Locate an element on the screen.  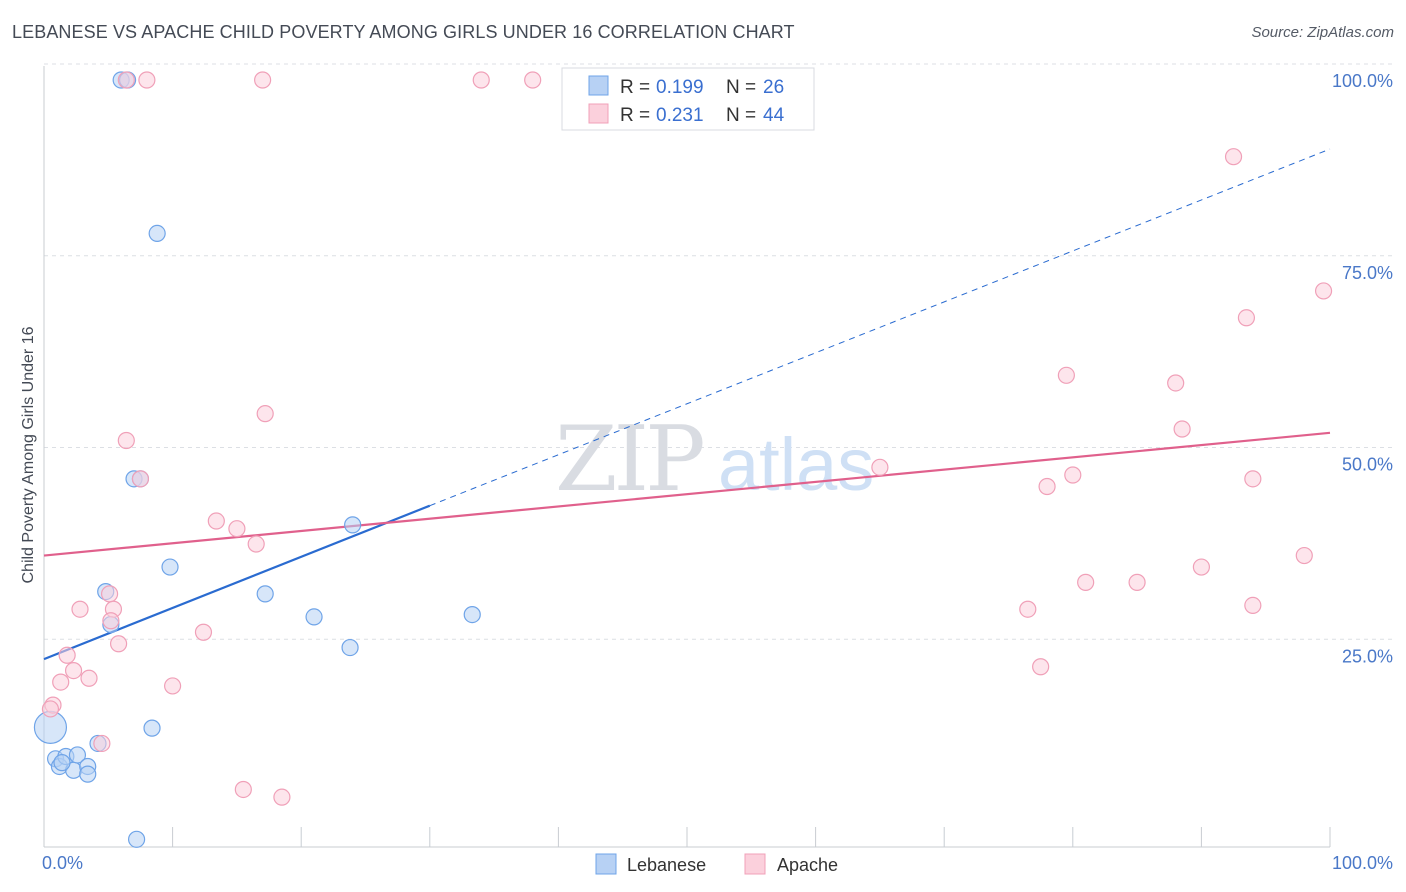
y-tick-label: 100.0% is located at coordinates (1362, 81).